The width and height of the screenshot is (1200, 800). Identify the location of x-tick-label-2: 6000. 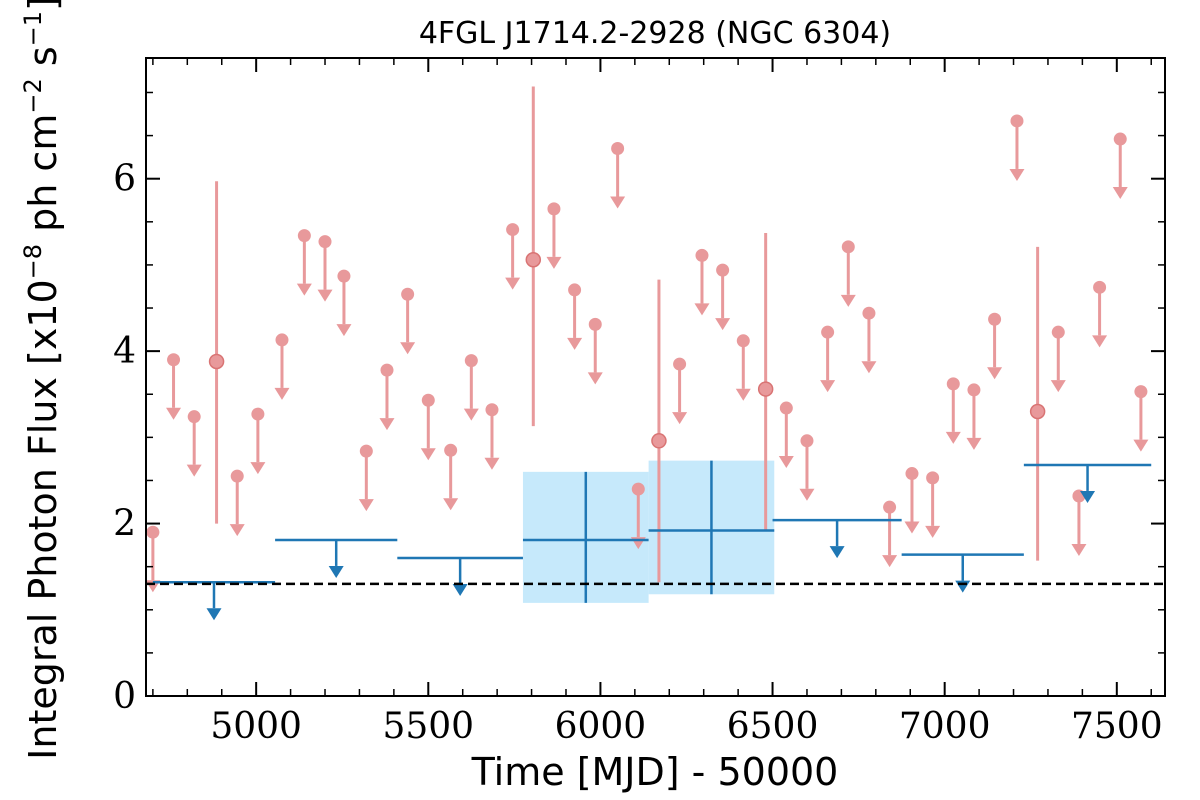
(601, 726).